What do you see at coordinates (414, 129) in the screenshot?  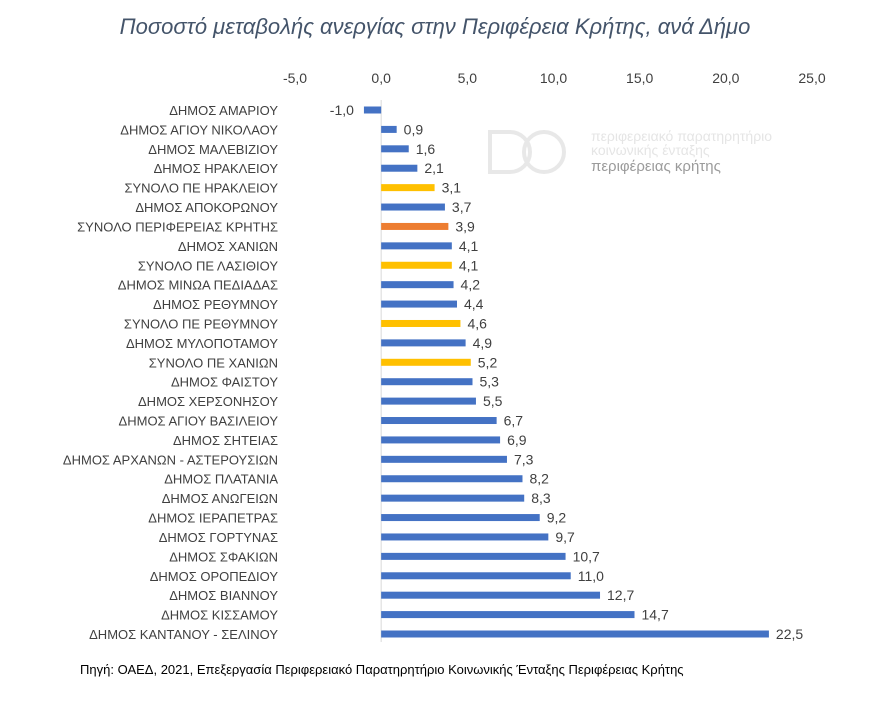 I see `data-label: 0,9` at bounding box center [414, 129].